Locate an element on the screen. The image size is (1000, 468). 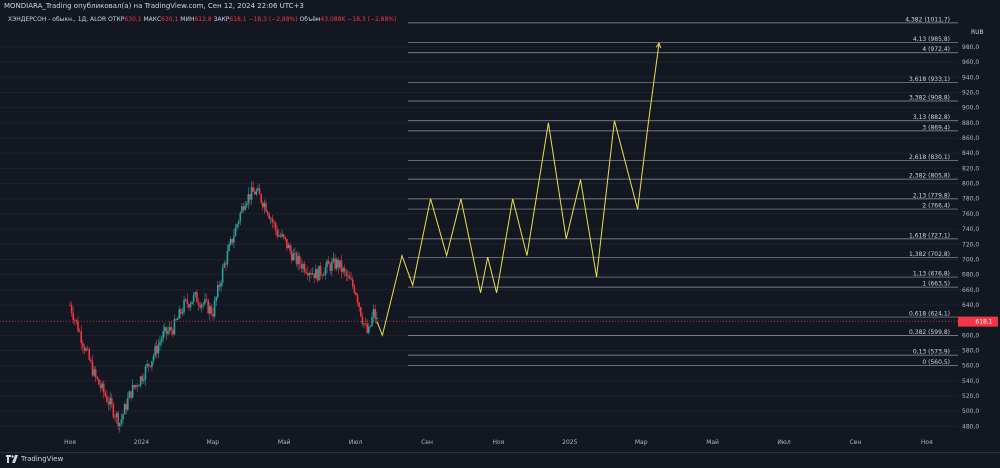
fib-label: 2,382 (805,8) is located at coordinates (929, 176).